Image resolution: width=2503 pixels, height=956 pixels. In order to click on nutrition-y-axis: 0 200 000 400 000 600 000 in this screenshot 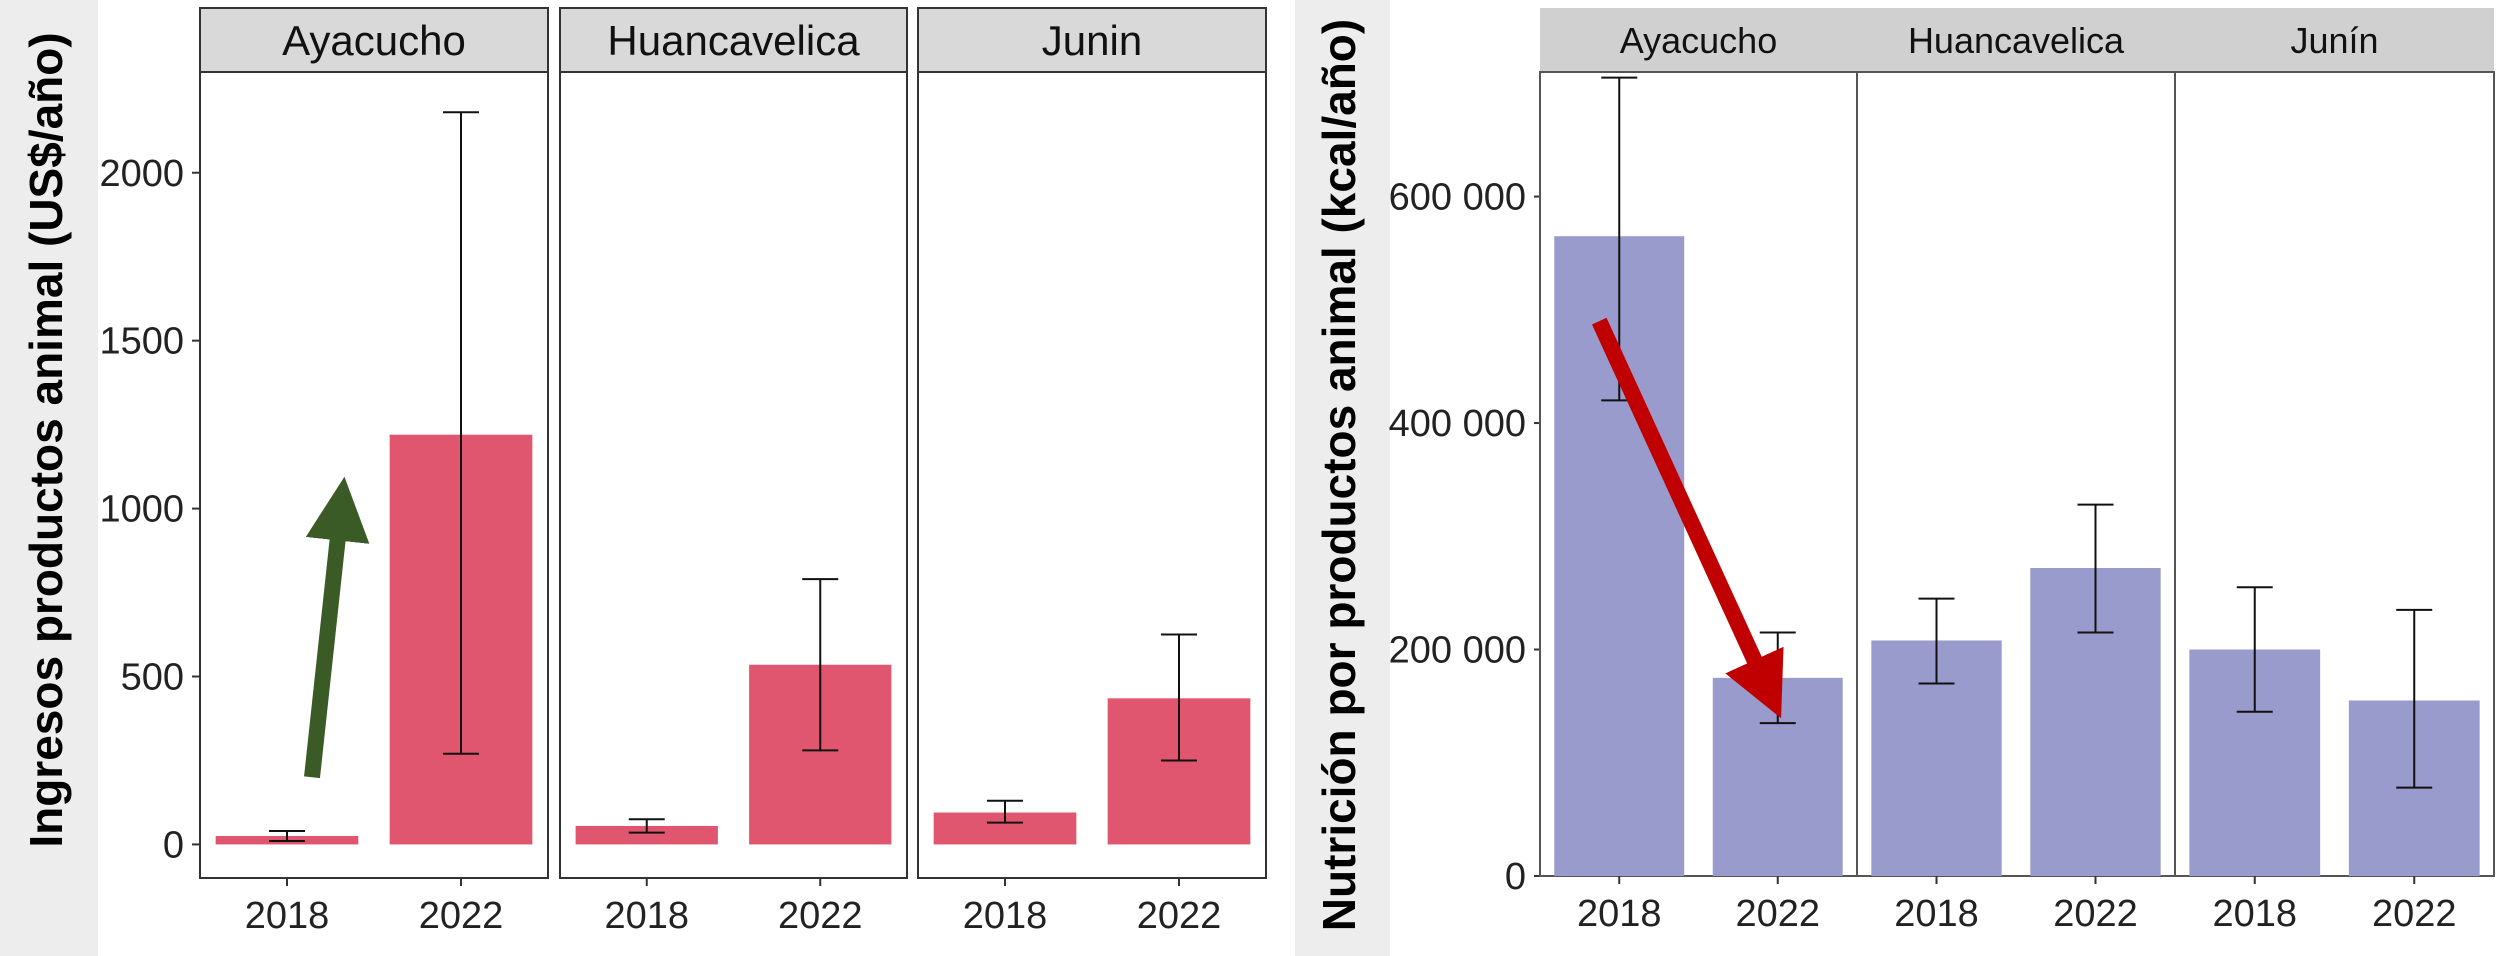, I will do `click(1464, 537)`.